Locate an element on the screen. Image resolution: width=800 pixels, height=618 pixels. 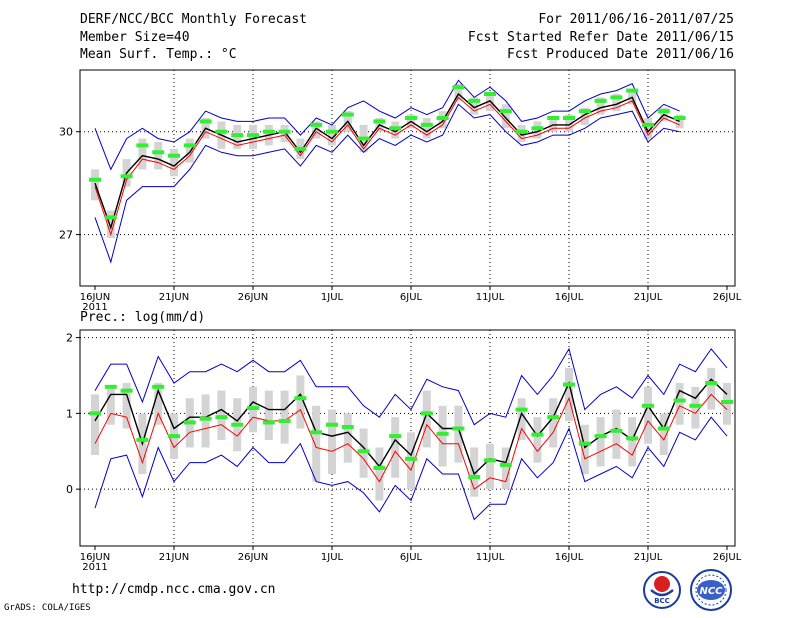
footer-url: http://cmdp.ncc.cma.gov.cn is located at coordinates (174, 589).